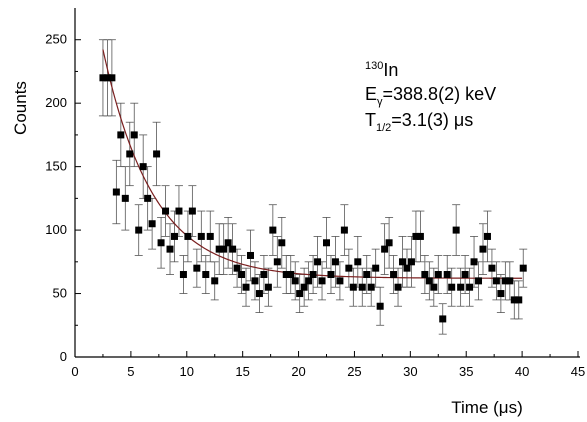  I want to click on x-tick-label: 20, so click(298, 371).